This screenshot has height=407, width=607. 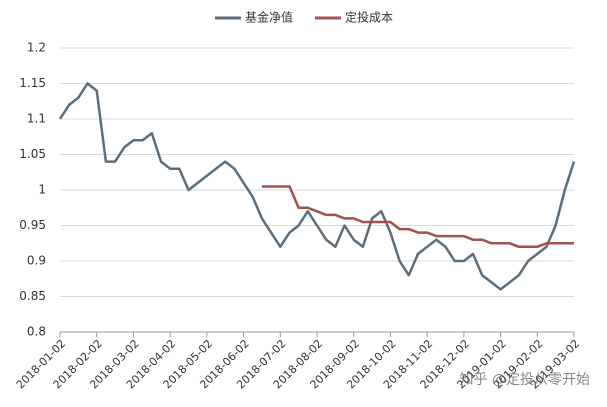 What do you see at coordinates (32, 225) in the screenshot?
I see `y-tick-label: 0.95` at bounding box center [32, 225].